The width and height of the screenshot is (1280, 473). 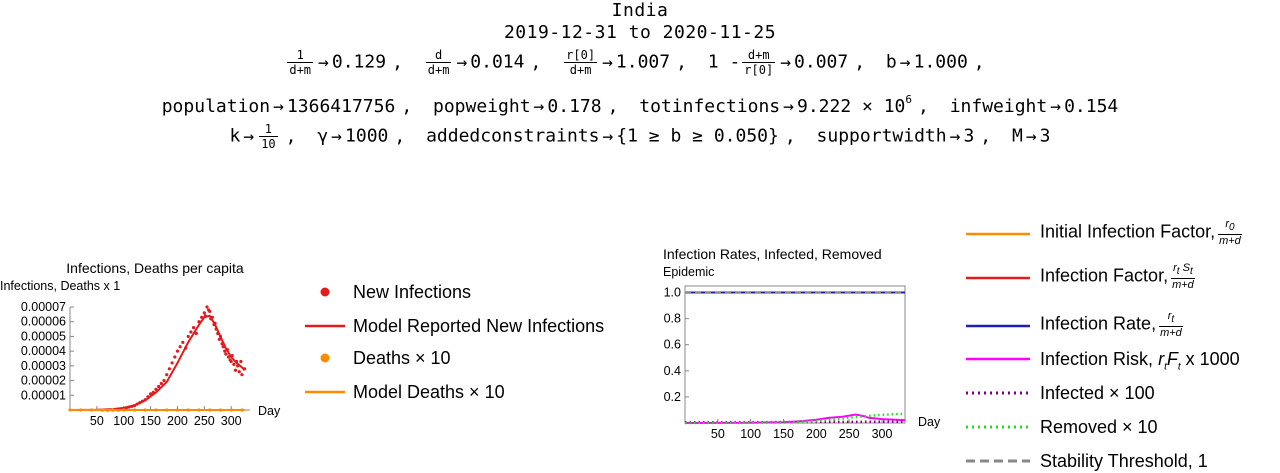 What do you see at coordinates (155, 268) in the screenshot?
I see `chart1-title: Infections, Deaths per capita` at bounding box center [155, 268].